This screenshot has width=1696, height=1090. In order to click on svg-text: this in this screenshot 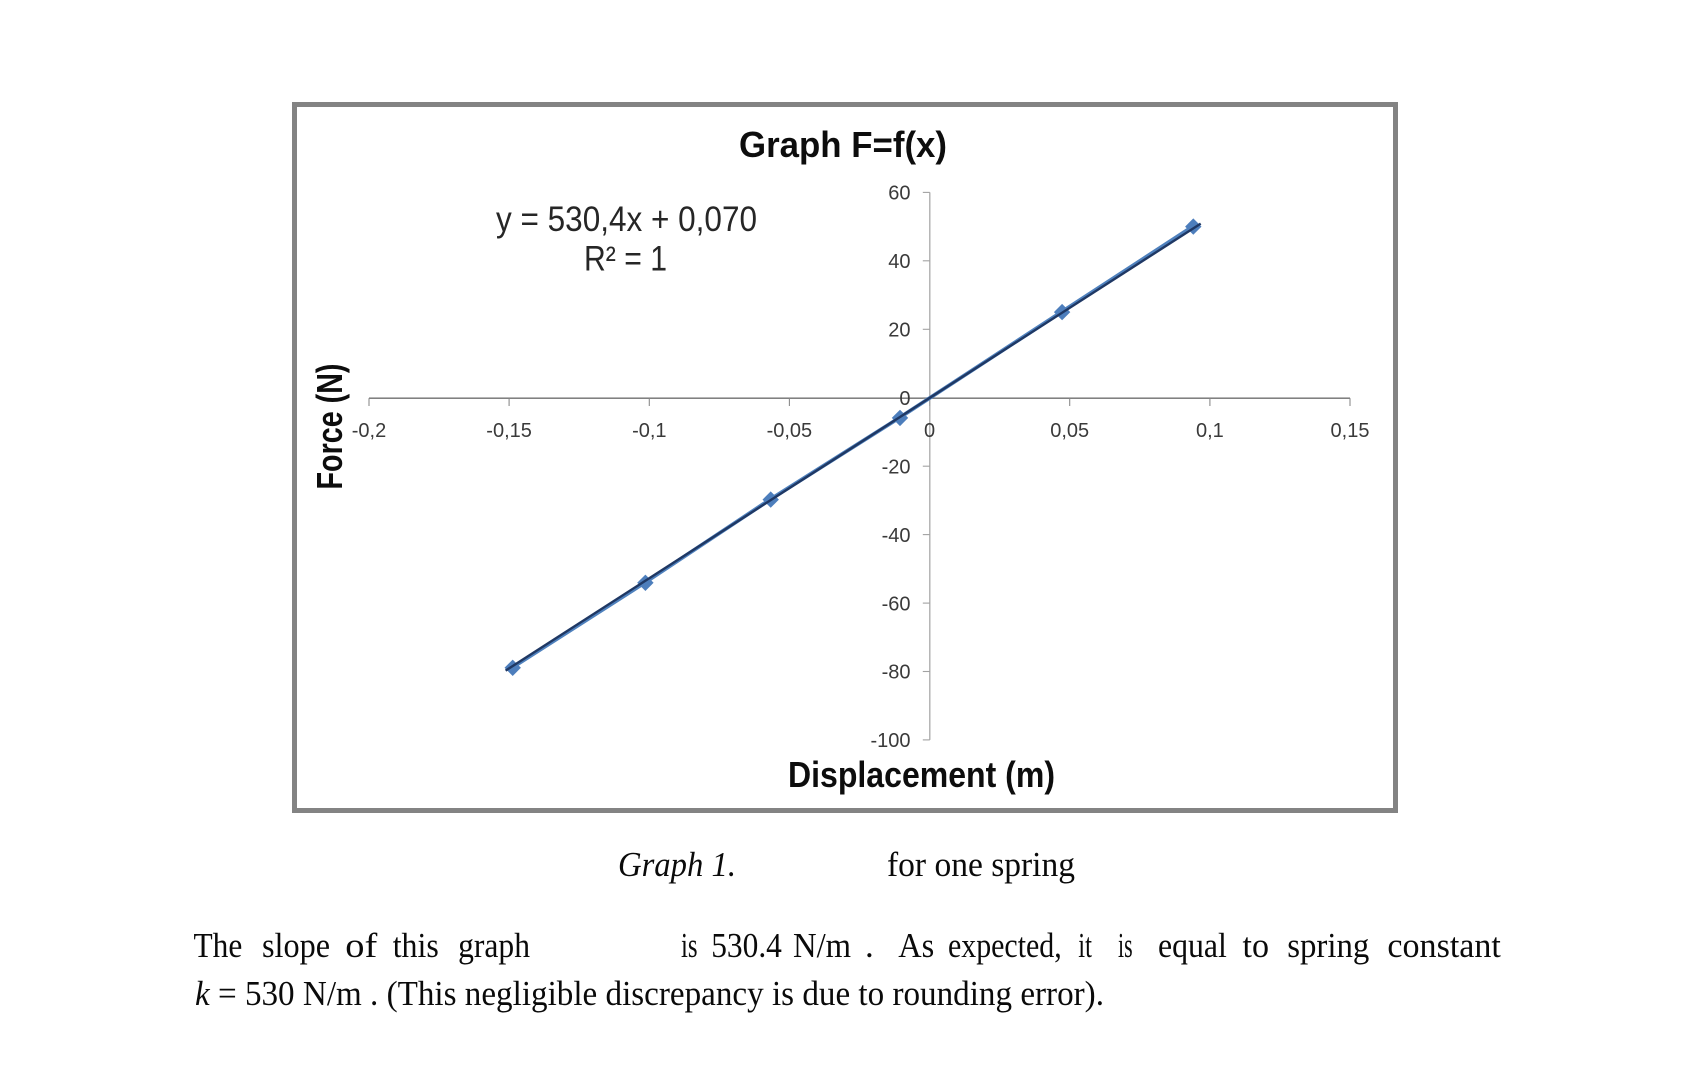, I will do `click(416, 945)`.